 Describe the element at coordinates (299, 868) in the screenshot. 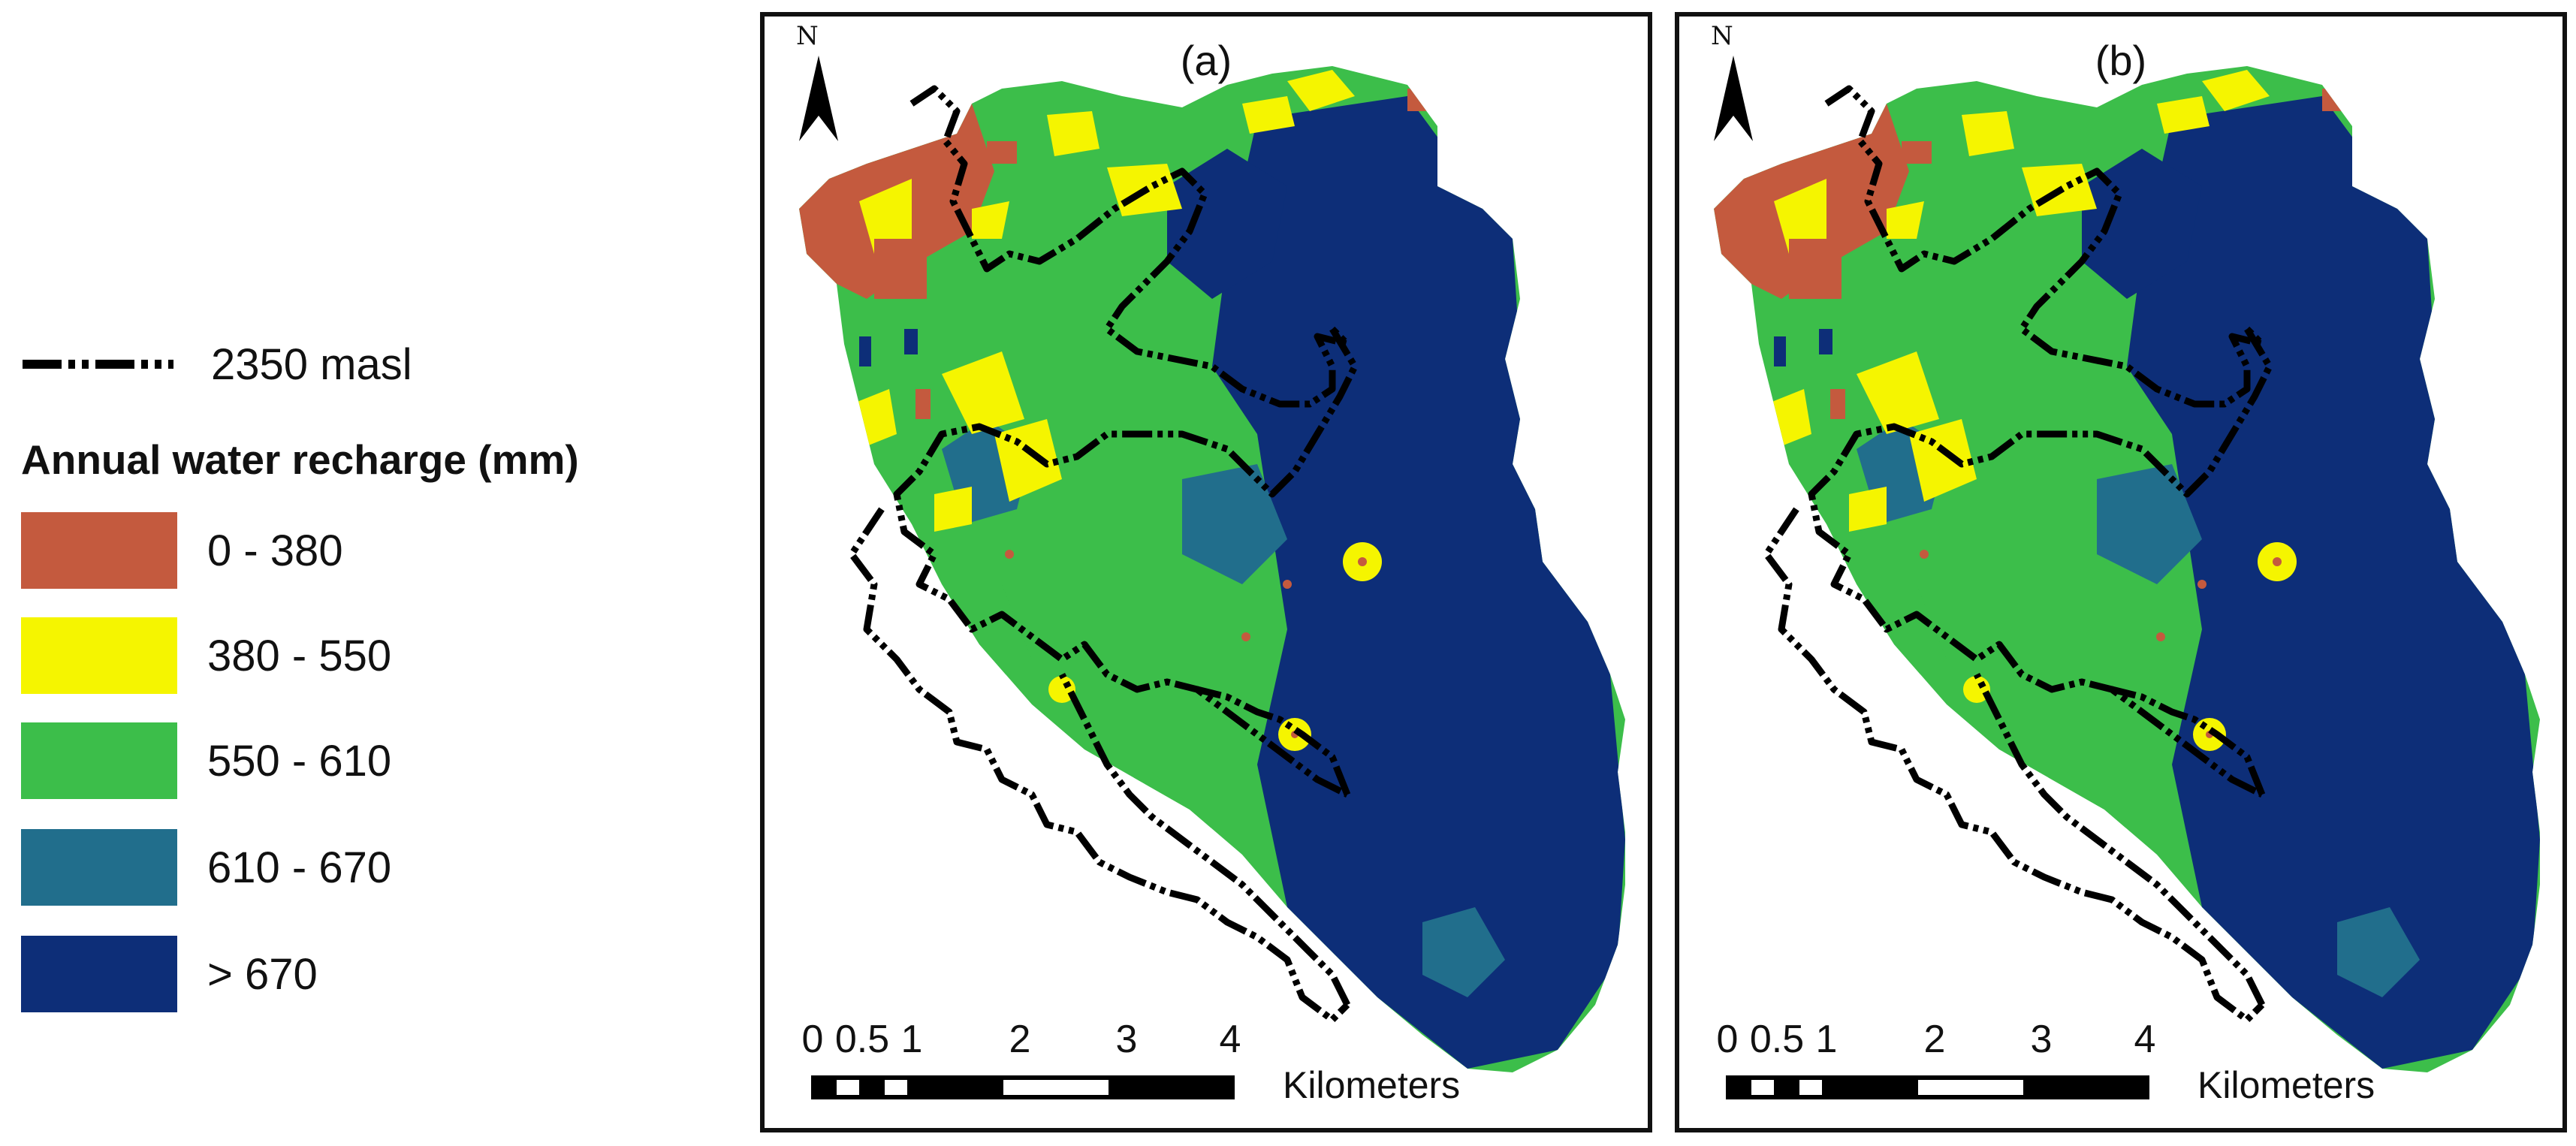

I see `legend-class-label: 610 - 670` at that location.